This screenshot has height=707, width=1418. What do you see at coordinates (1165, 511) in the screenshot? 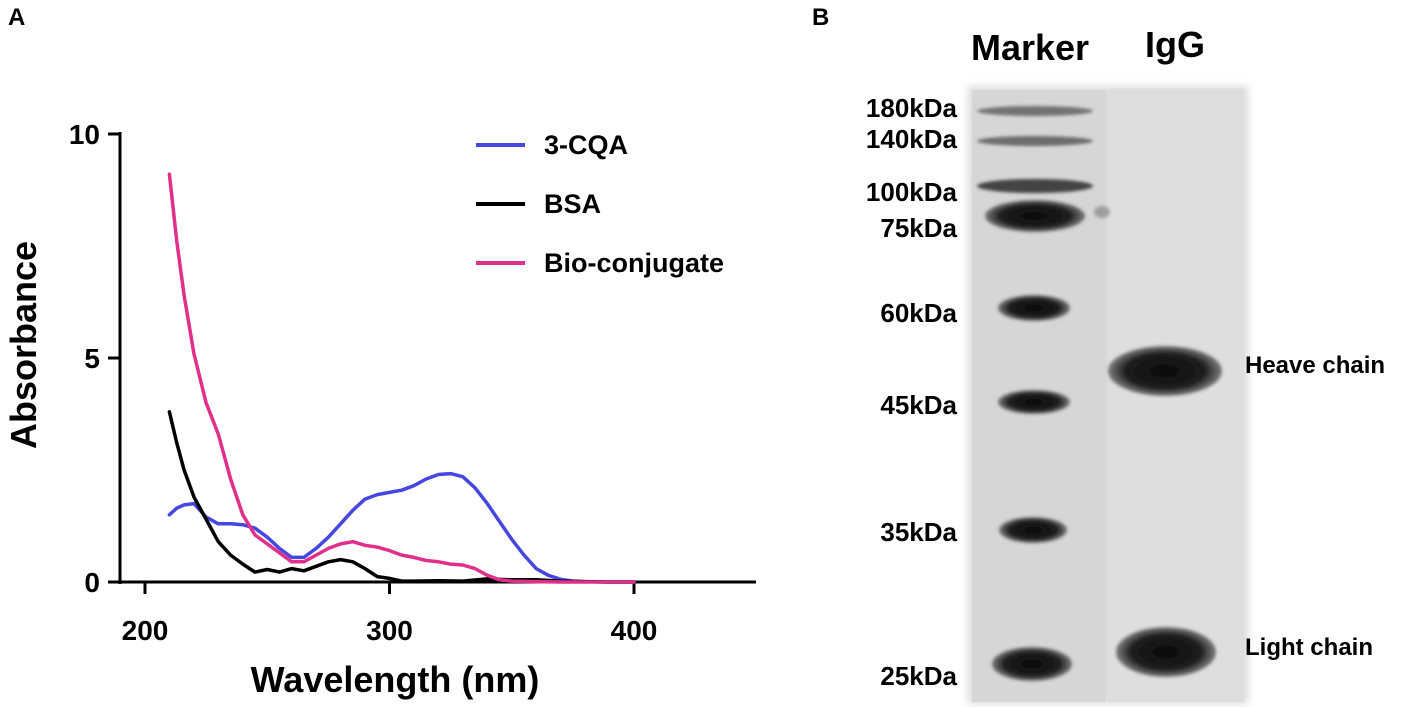
I see `igg-bands` at bounding box center [1165, 511].